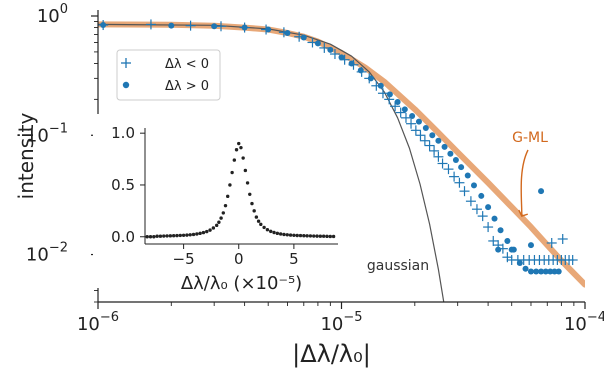 Image resolution: width=604 pixels, height=371 pixels. What do you see at coordinates (47, 133) in the screenshot?
I see `y-tick-label: 10⁻¹` at bounding box center [47, 133].